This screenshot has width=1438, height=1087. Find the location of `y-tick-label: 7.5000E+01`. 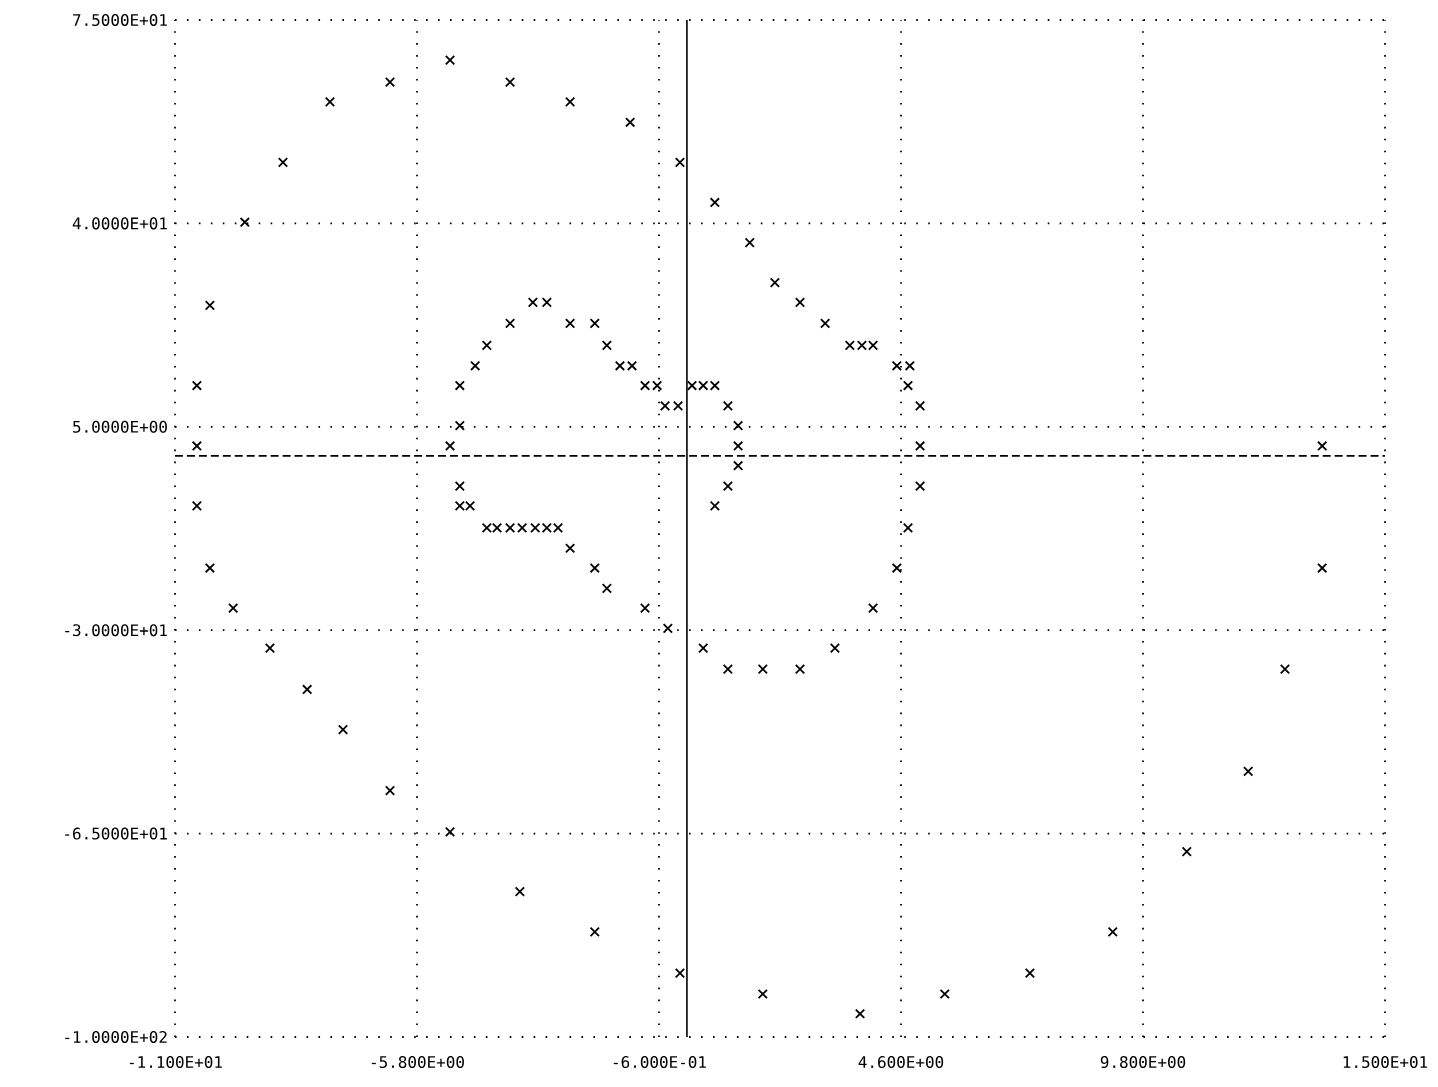

y-tick-label: 7.5000E+01 is located at coordinates (120, 20).